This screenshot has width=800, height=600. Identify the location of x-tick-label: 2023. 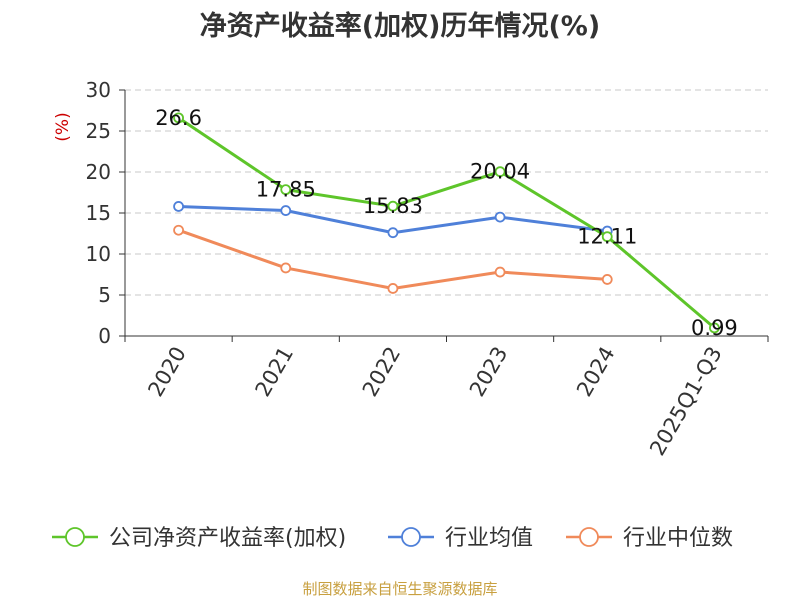
(489, 372).